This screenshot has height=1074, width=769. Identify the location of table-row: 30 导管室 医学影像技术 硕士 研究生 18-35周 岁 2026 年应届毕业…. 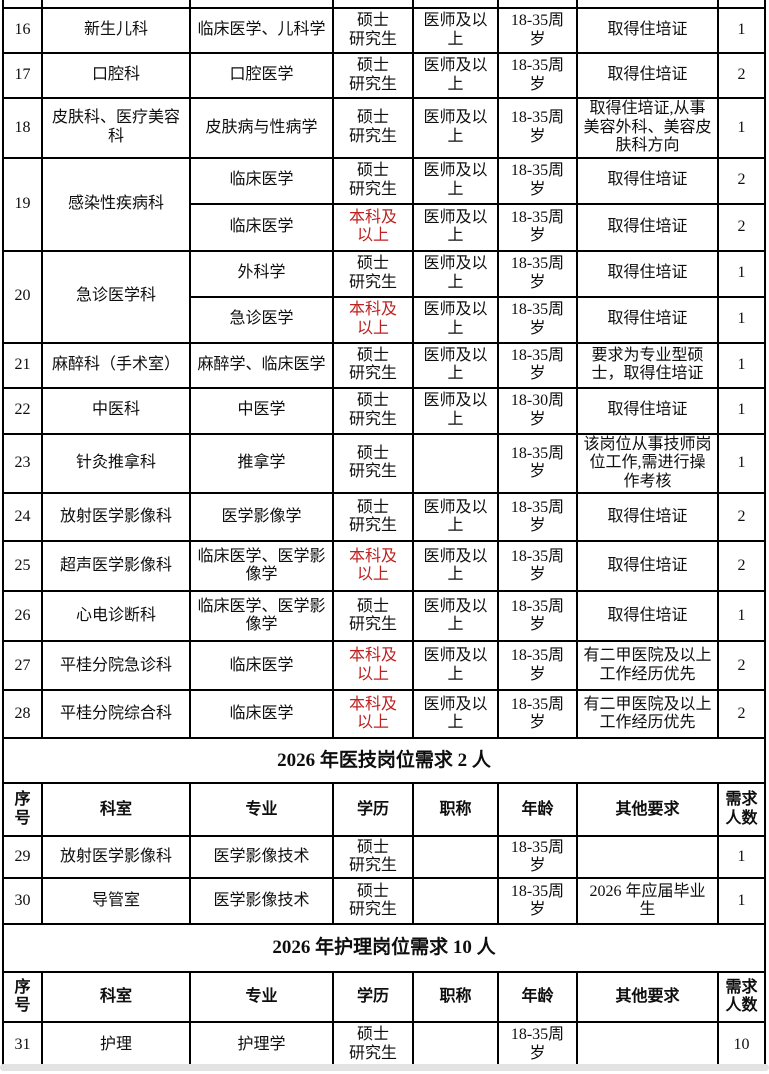
(384, 901).